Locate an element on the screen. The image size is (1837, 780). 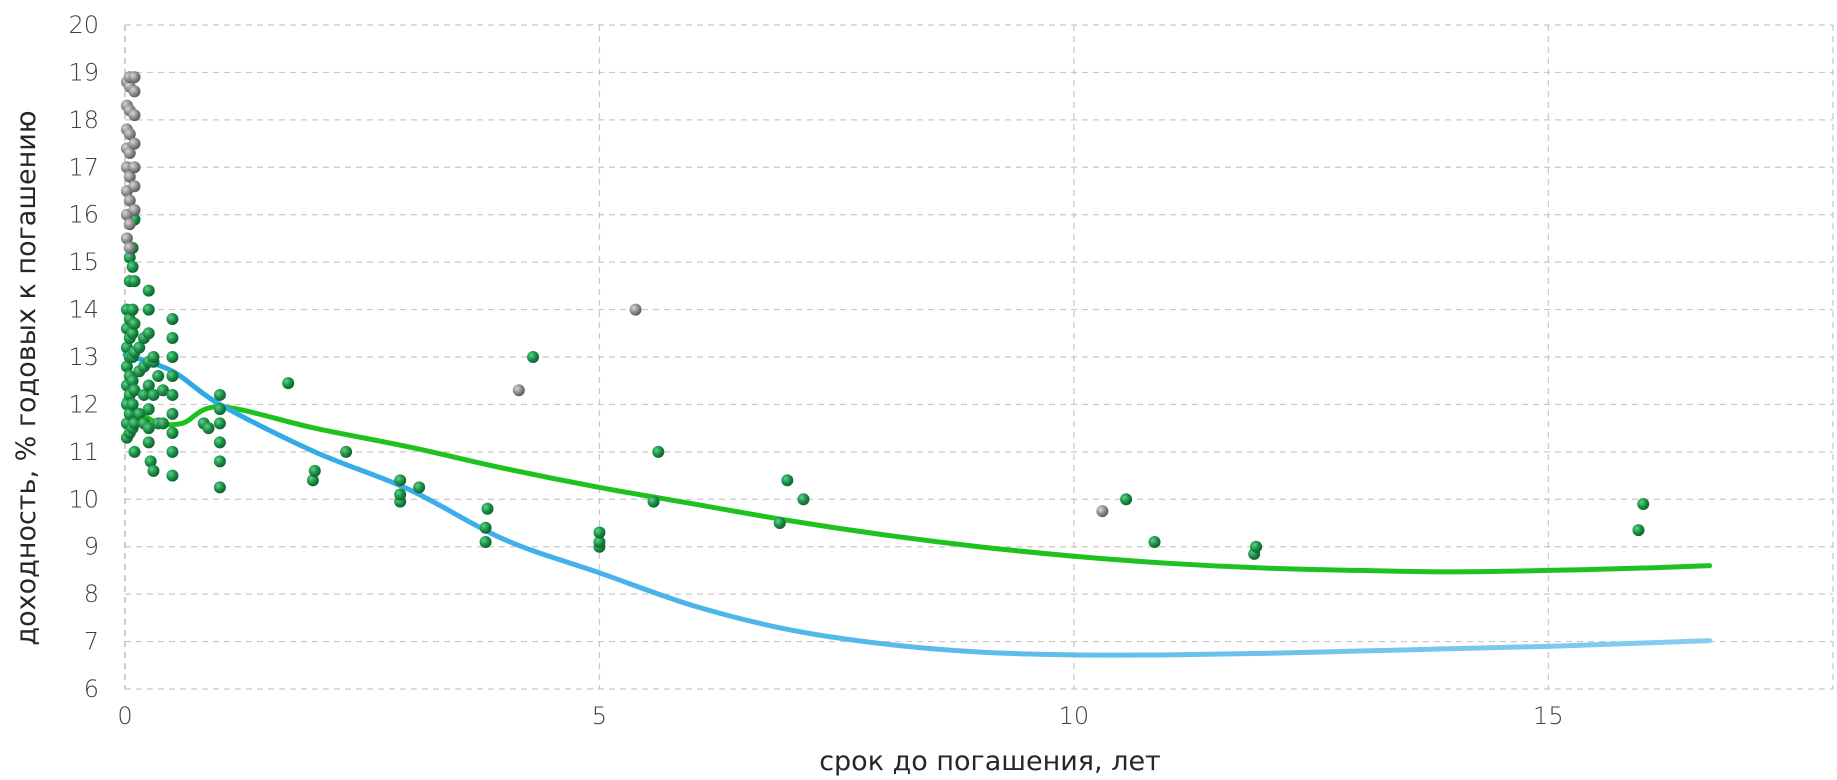
y-tick-label: 14 is located at coordinates (83, 310).